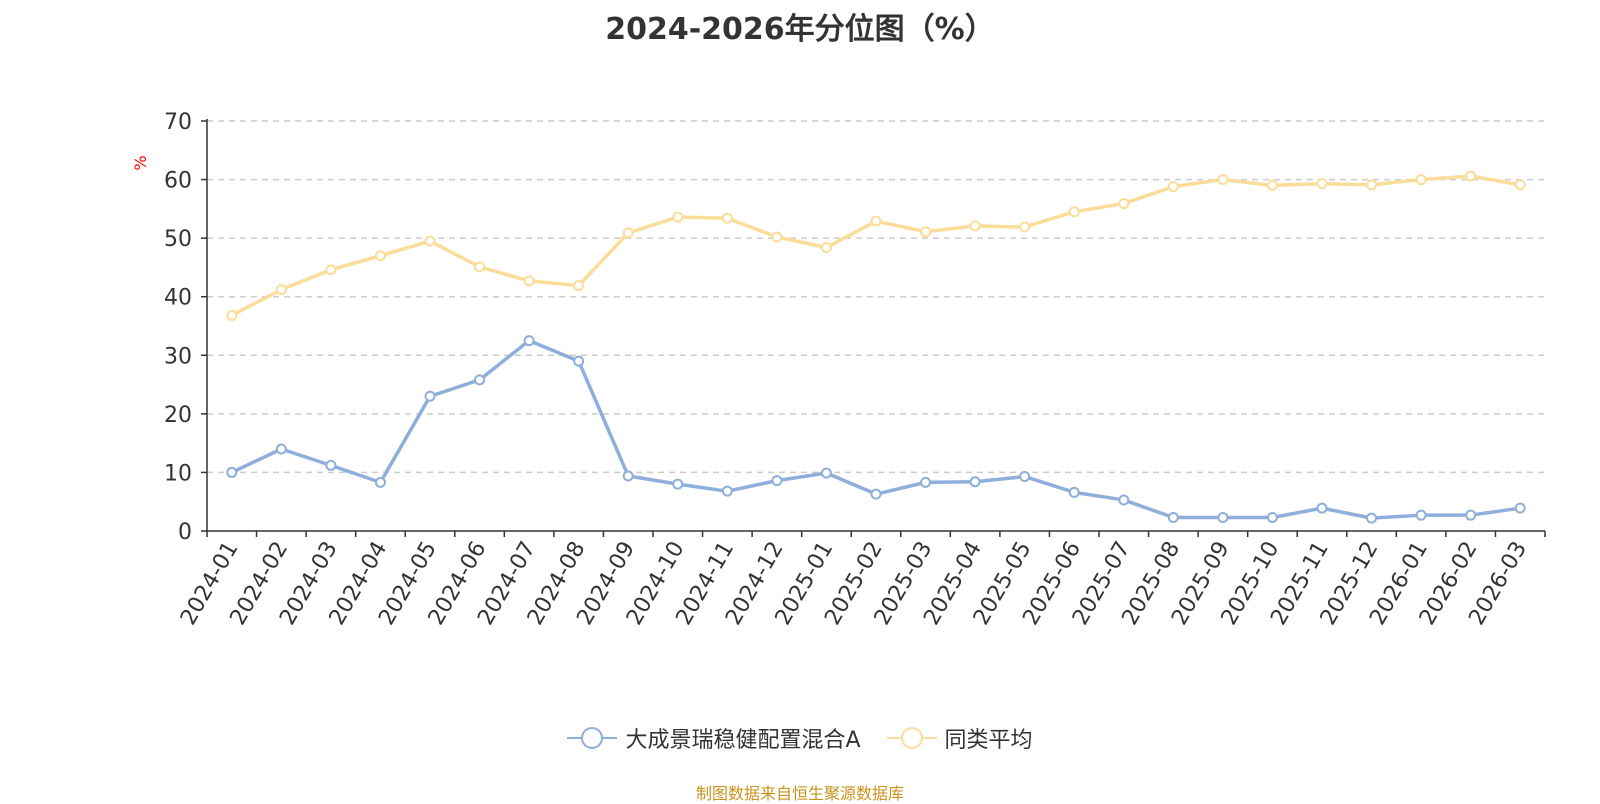 The width and height of the screenshot is (1600, 804). I want to click on legend-item-series-1: 大成景瑞稳健配置混合A, so click(714, 738).